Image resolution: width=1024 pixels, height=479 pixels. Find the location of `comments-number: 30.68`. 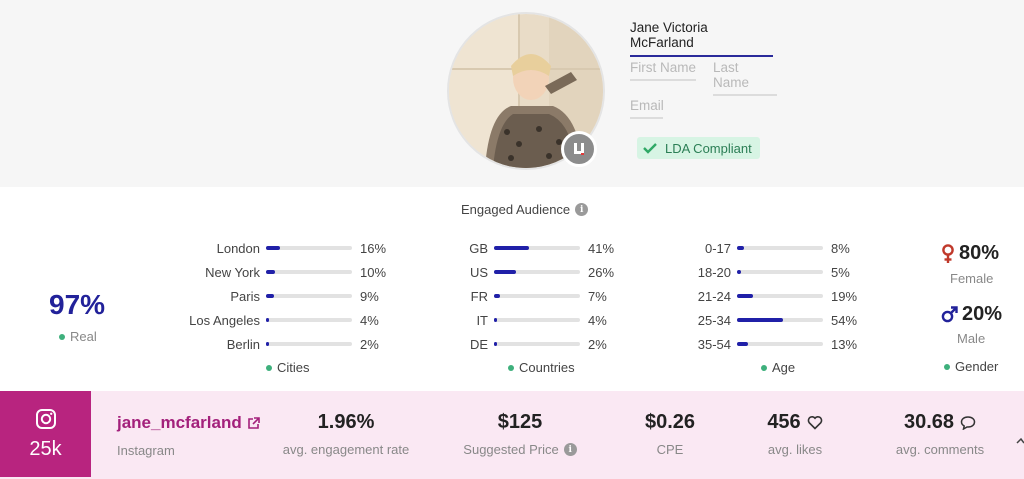

comments-number: 30.68 is located at coordinates (929, 422).